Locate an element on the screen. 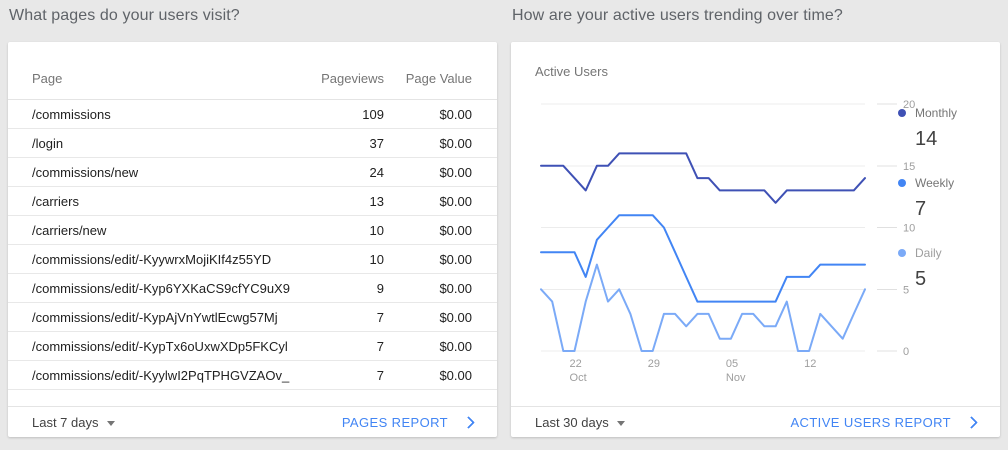 This screenshot has height=450, width=1008. page-cell: /commissions/edit/-KypAjVnYwtlEcwg57Mj is located at coordinates (155, 317).